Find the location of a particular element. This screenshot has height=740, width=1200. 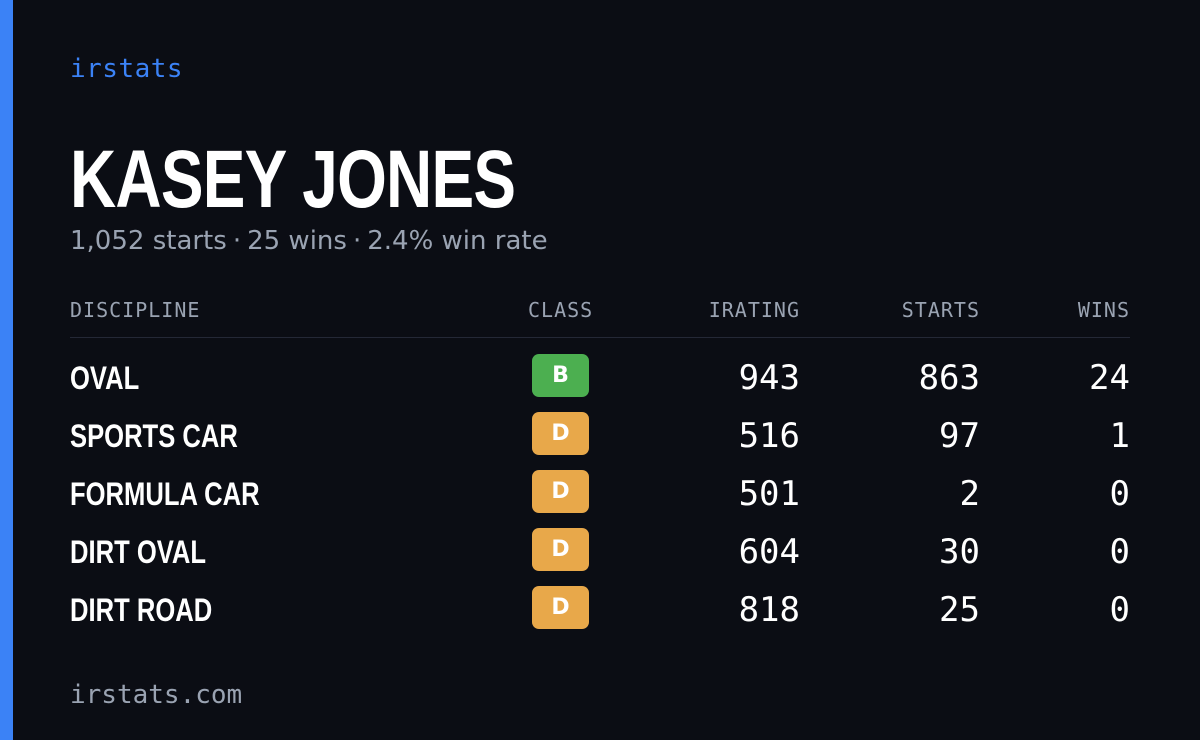

summary-wins: 25 wins is located at coordinates (297, 241).